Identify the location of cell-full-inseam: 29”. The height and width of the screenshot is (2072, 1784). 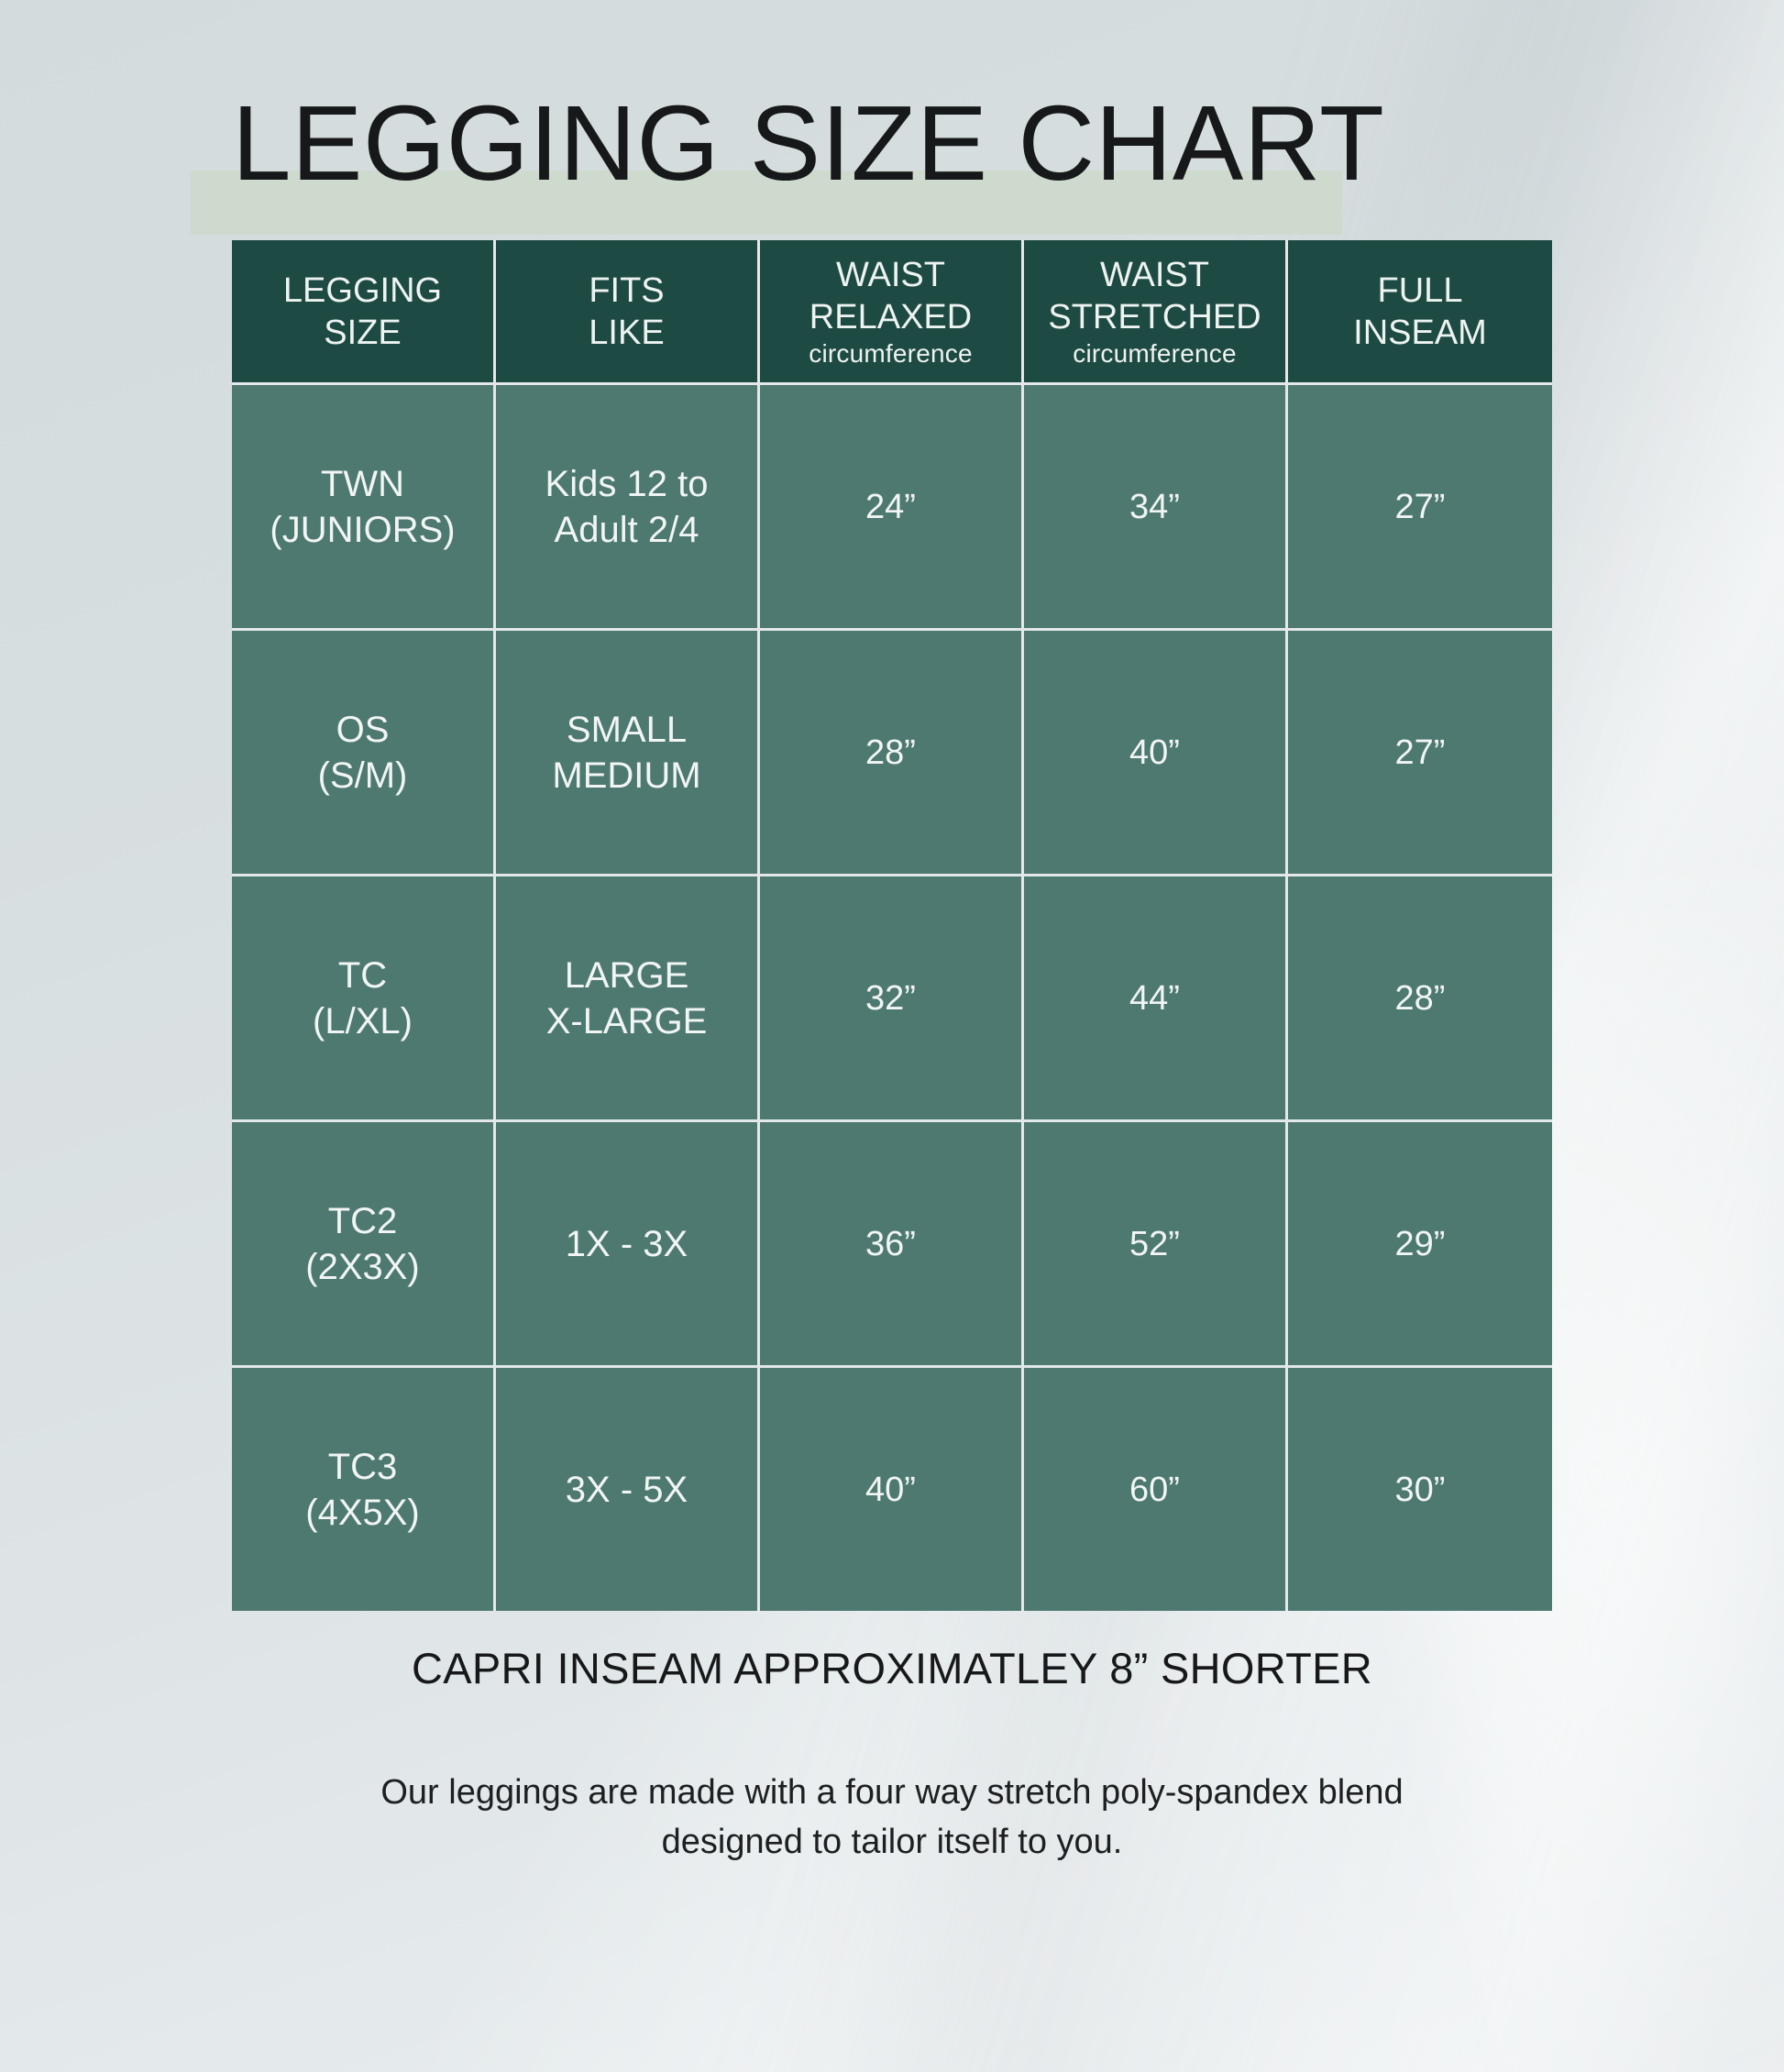
(1420, 1245).